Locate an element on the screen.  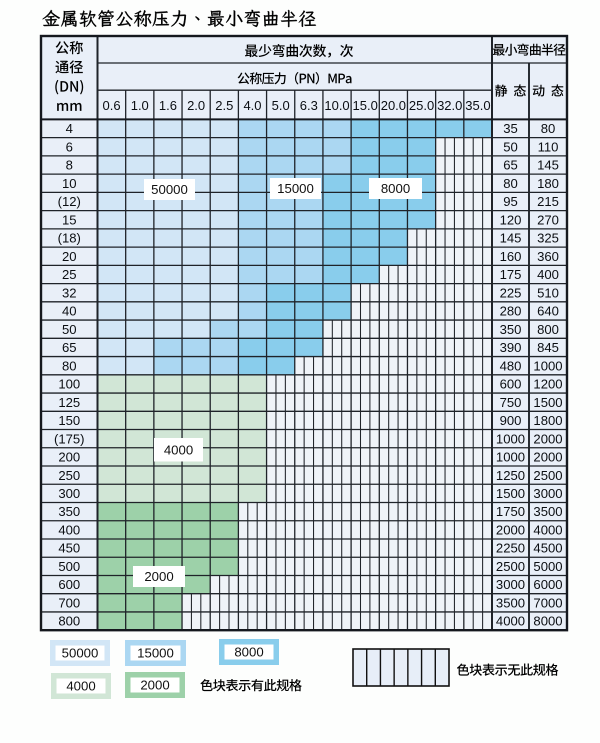
svg-text: 845 is located at coordinates (548, 347).